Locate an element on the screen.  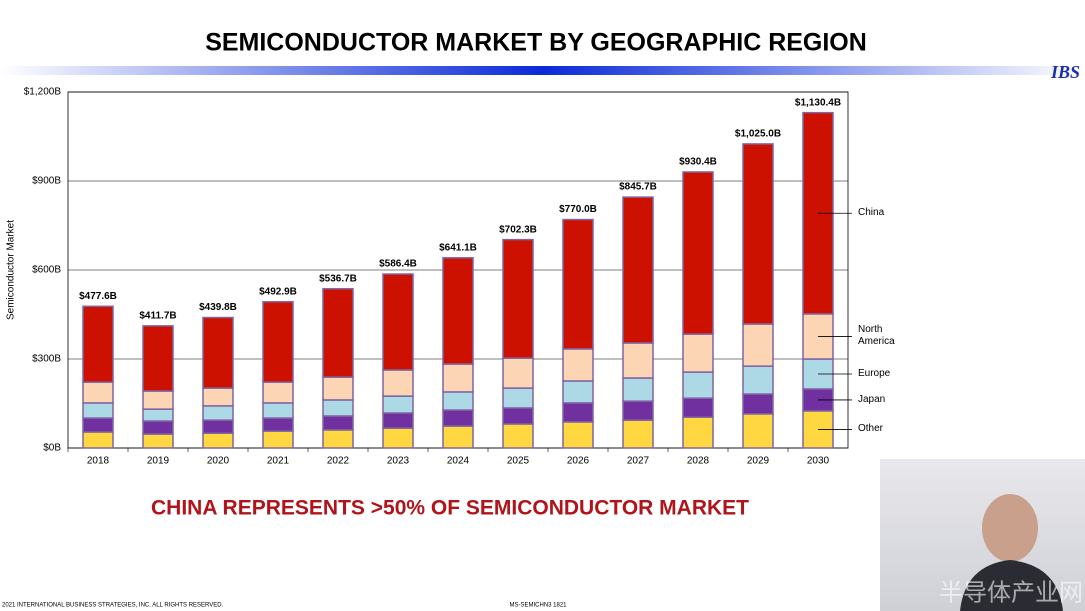
legend-label: Europe is located at coordinates (874, 373).